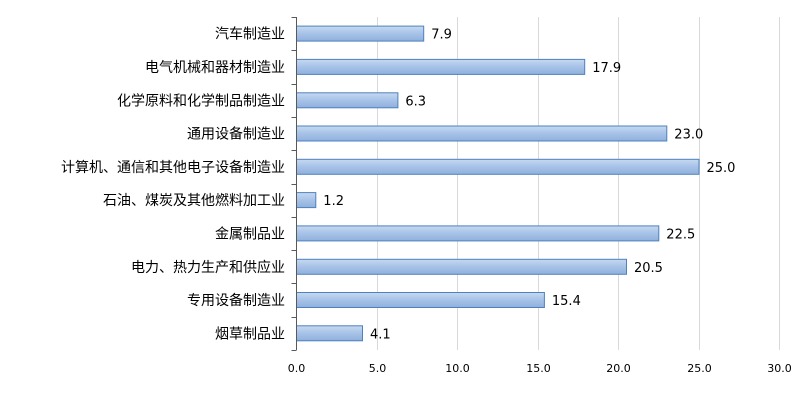  I want to click on category-label: 通用设备制造业, so click(236, 134).